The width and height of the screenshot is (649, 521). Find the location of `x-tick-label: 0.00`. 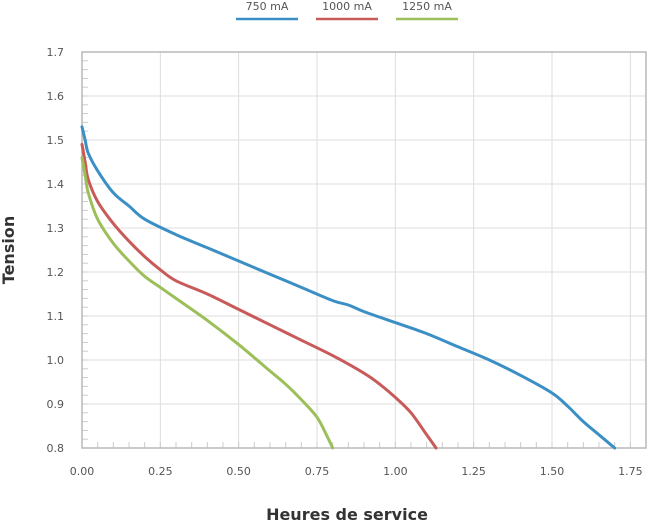

x-tick-label: 0.00 is located at coordinates (82, 471).